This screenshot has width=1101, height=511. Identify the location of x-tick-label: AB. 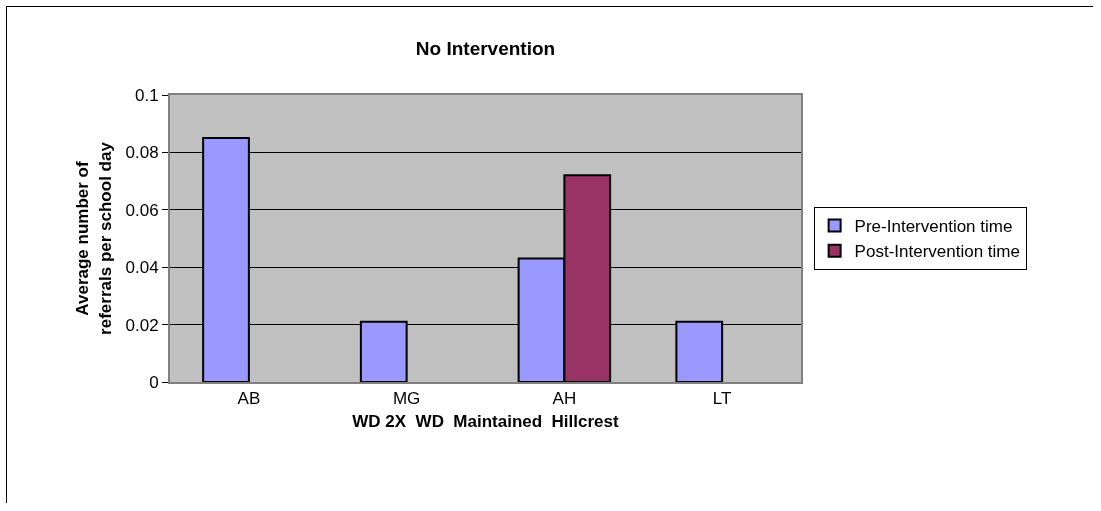
(249, 399).